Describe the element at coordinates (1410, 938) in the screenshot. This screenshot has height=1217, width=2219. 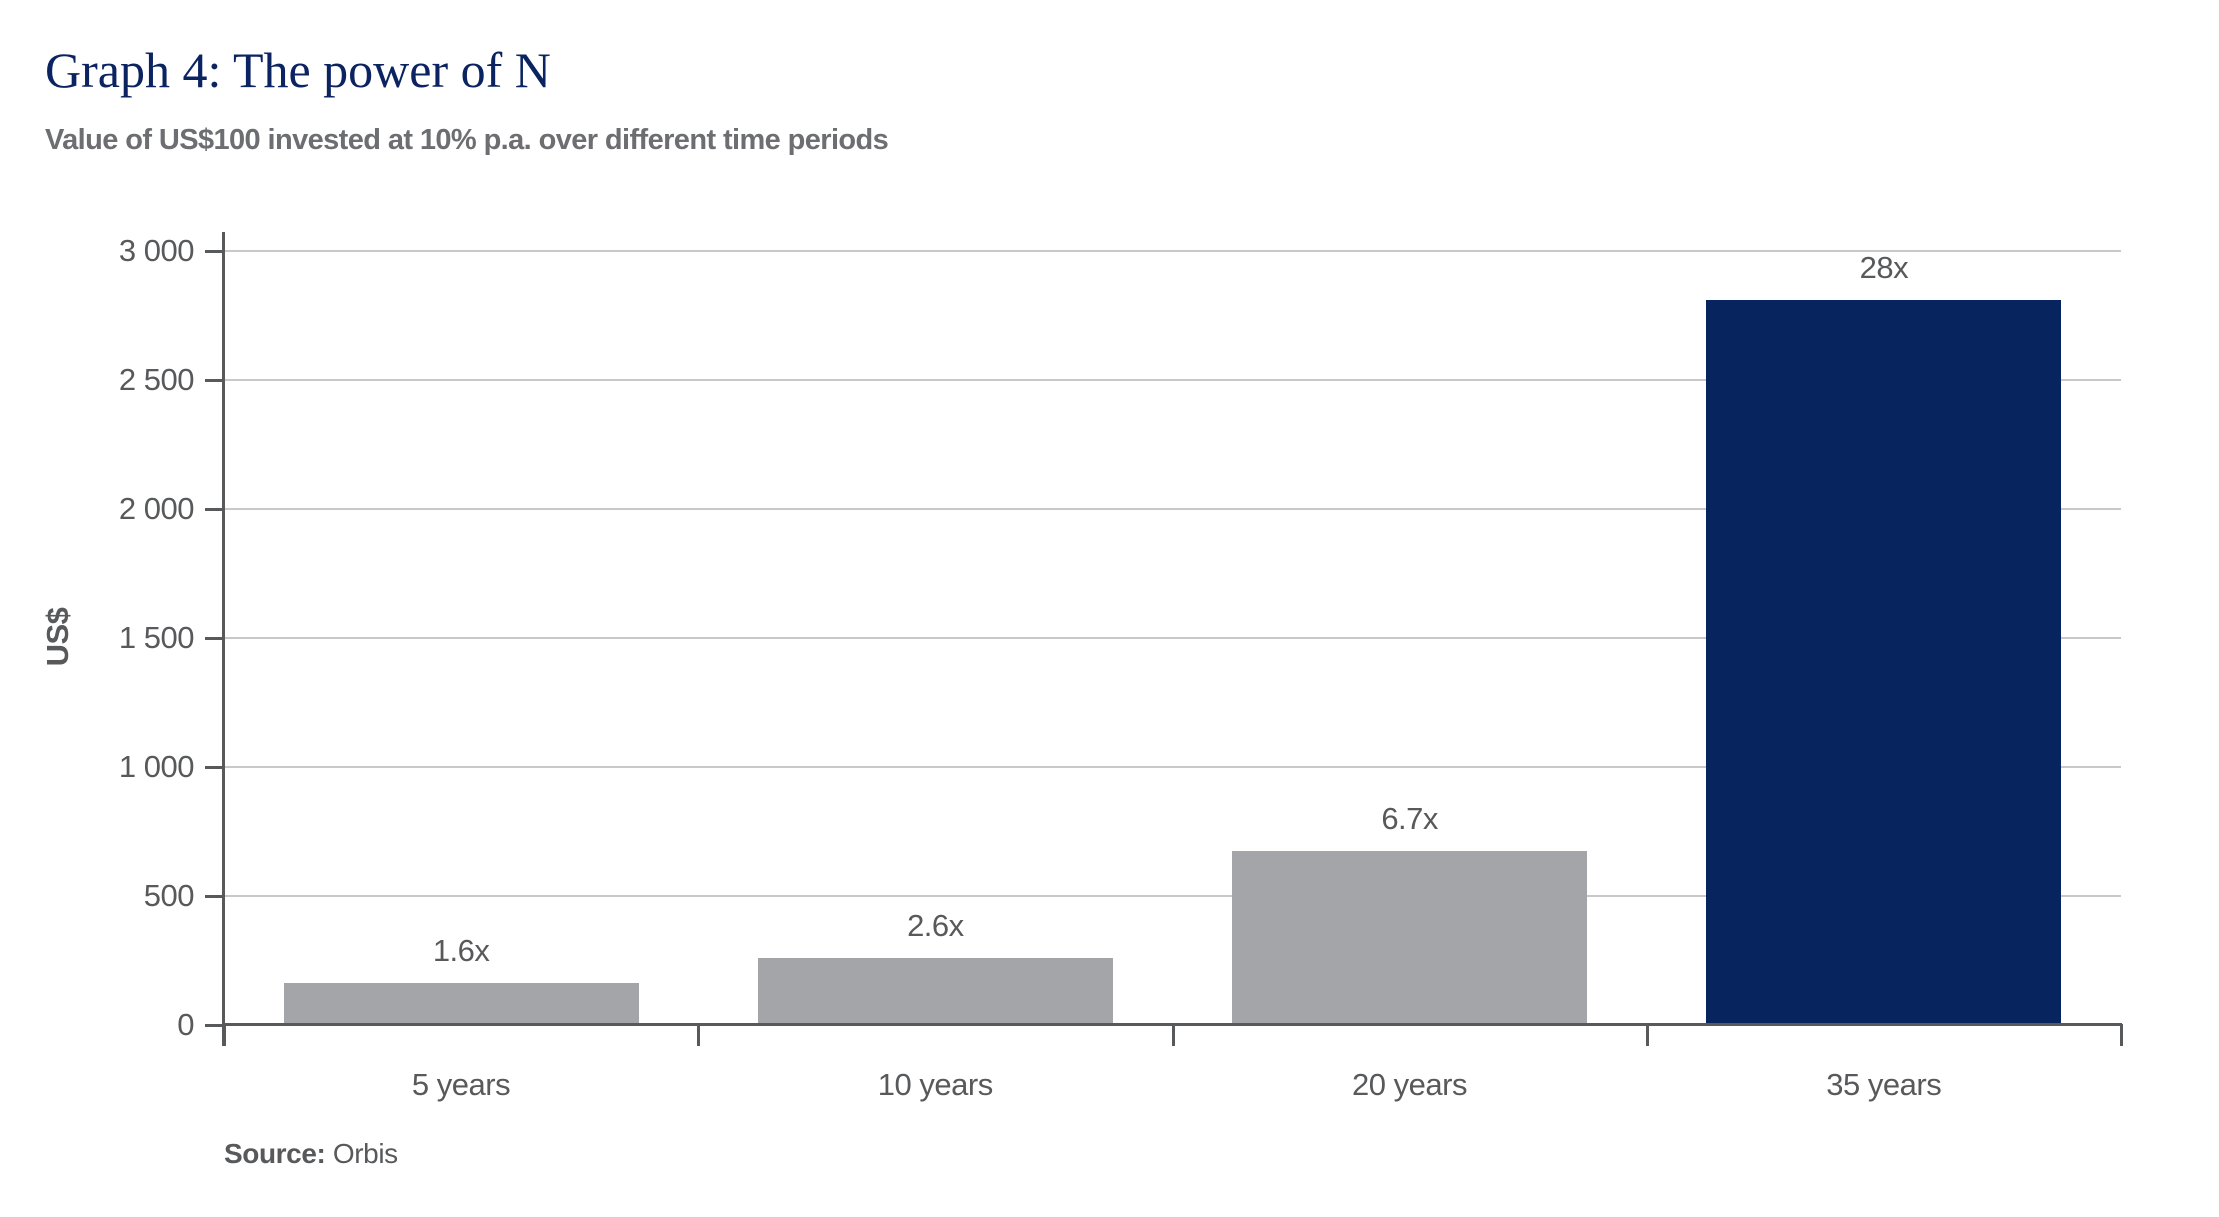
I see `bar-20-years` at that location.